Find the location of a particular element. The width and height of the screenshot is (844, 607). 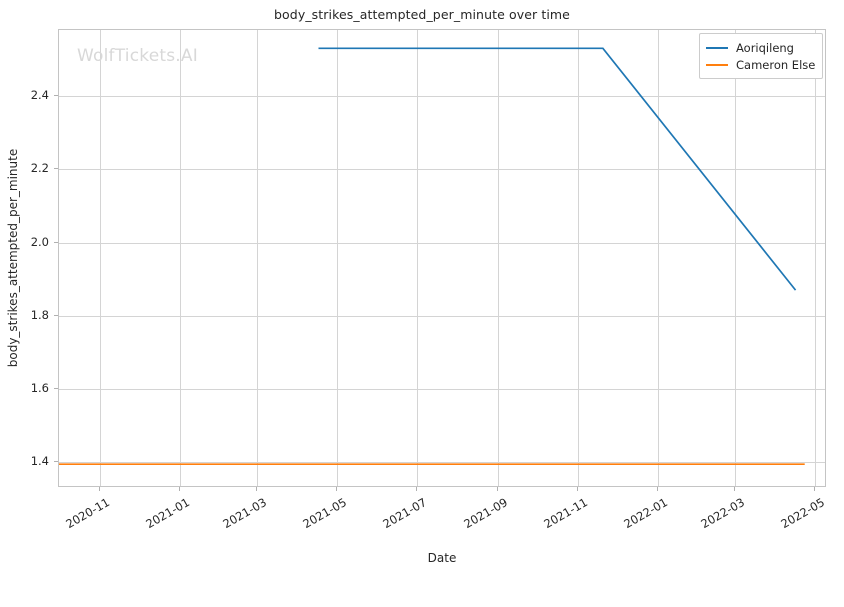

y-tick-label: 2.0 is located at coordinates (39, 241).